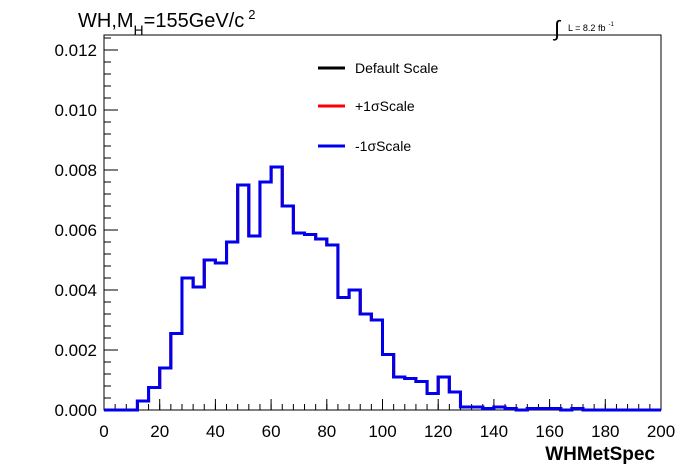  Describe the element at coordinates (75, 50) in the screenshot. I see `y-tick-label: 0.012` at that location.